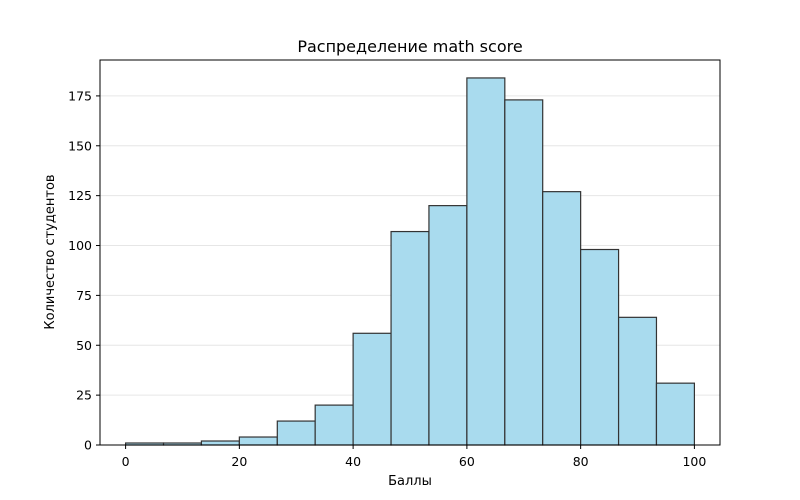  I want to click on y-tick-label: 150, so click(80, 145).